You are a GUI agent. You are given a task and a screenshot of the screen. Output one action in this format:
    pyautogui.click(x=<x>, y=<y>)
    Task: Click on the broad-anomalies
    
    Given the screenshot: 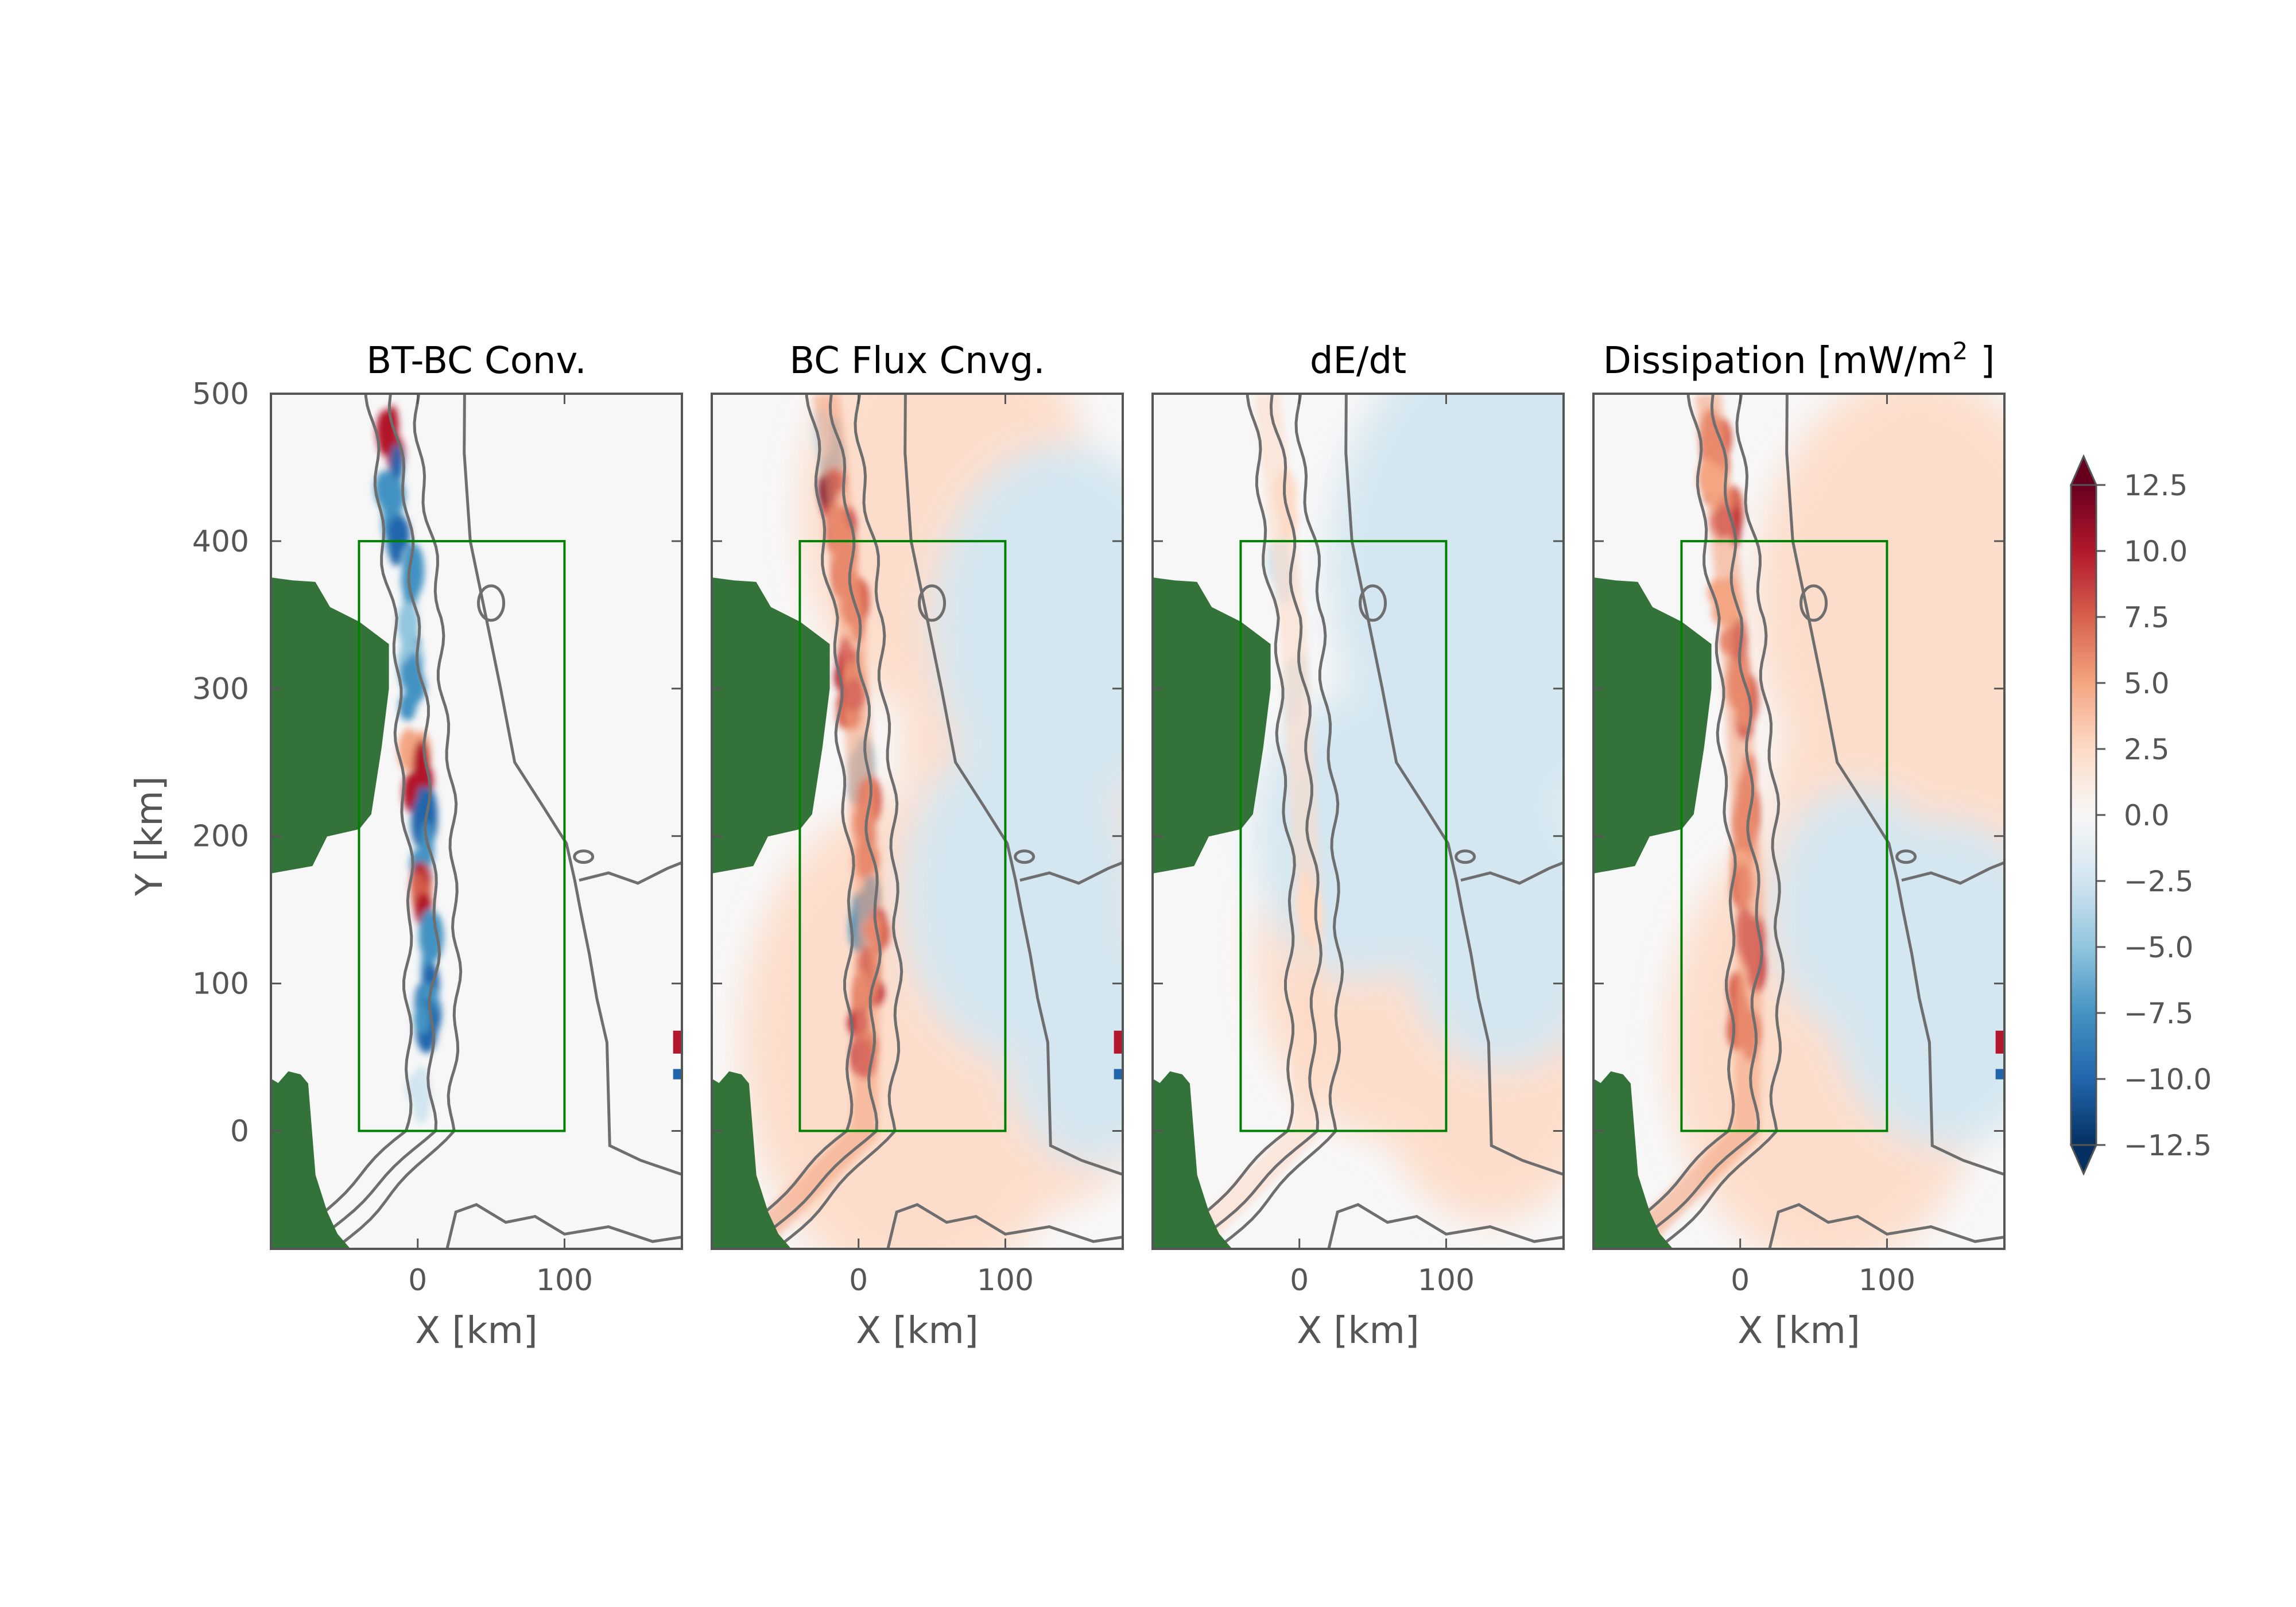 What is the action you would take?
    pyautogui.click(x=932, y=822)
    